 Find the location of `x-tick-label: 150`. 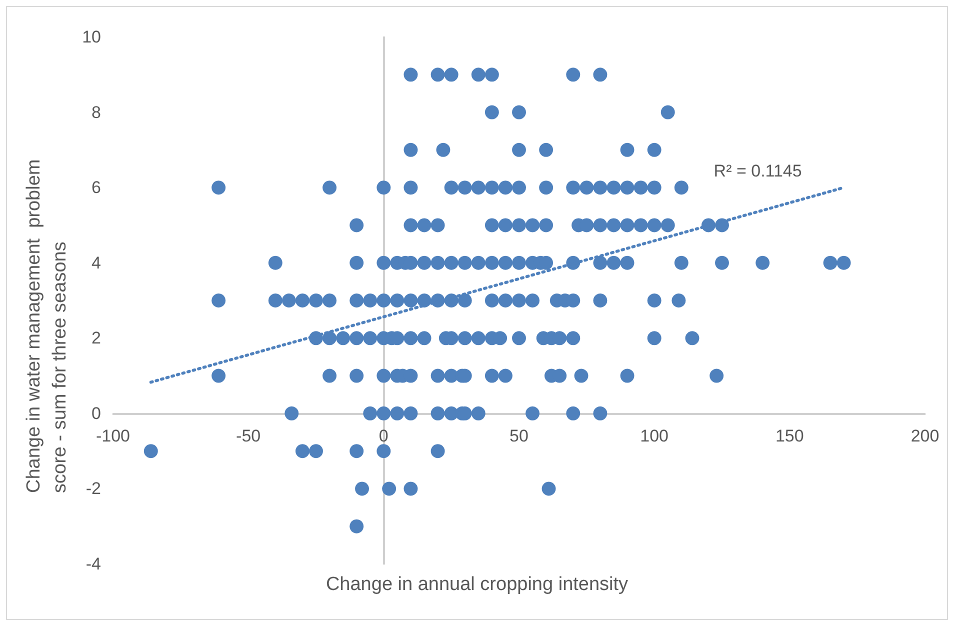

x-tick-label: 150 is located at coordinates (789, 436).